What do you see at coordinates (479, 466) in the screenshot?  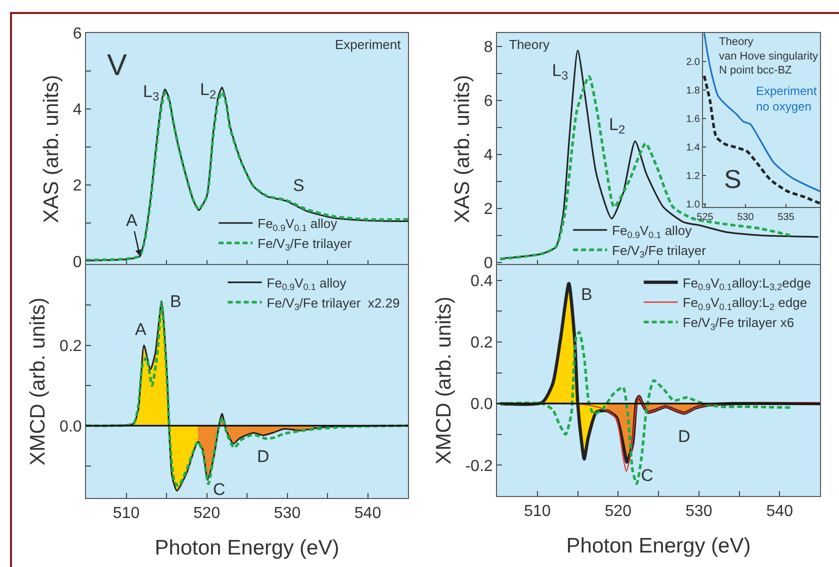 I see `y-tick-label: -0.2` at bounding box center [479, 466].